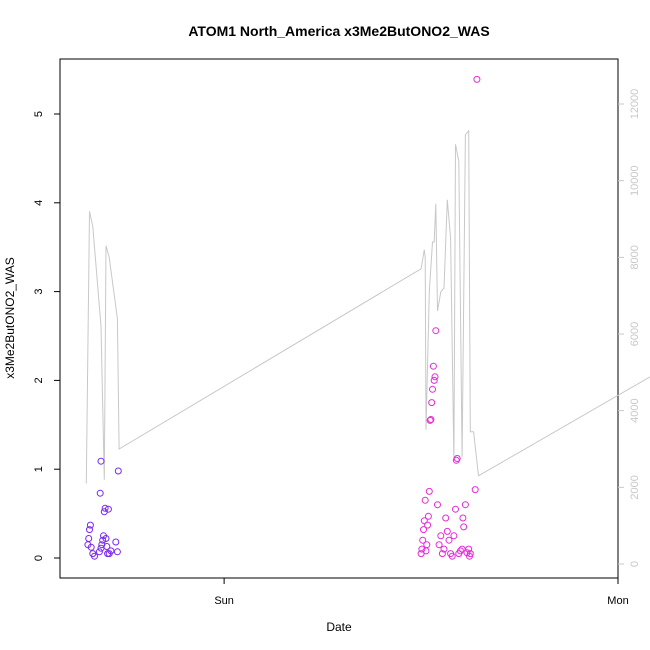 The height and width of the screenshot is (650, 650). I want to click on y2-tick-label: 8000, so click(635, 257).